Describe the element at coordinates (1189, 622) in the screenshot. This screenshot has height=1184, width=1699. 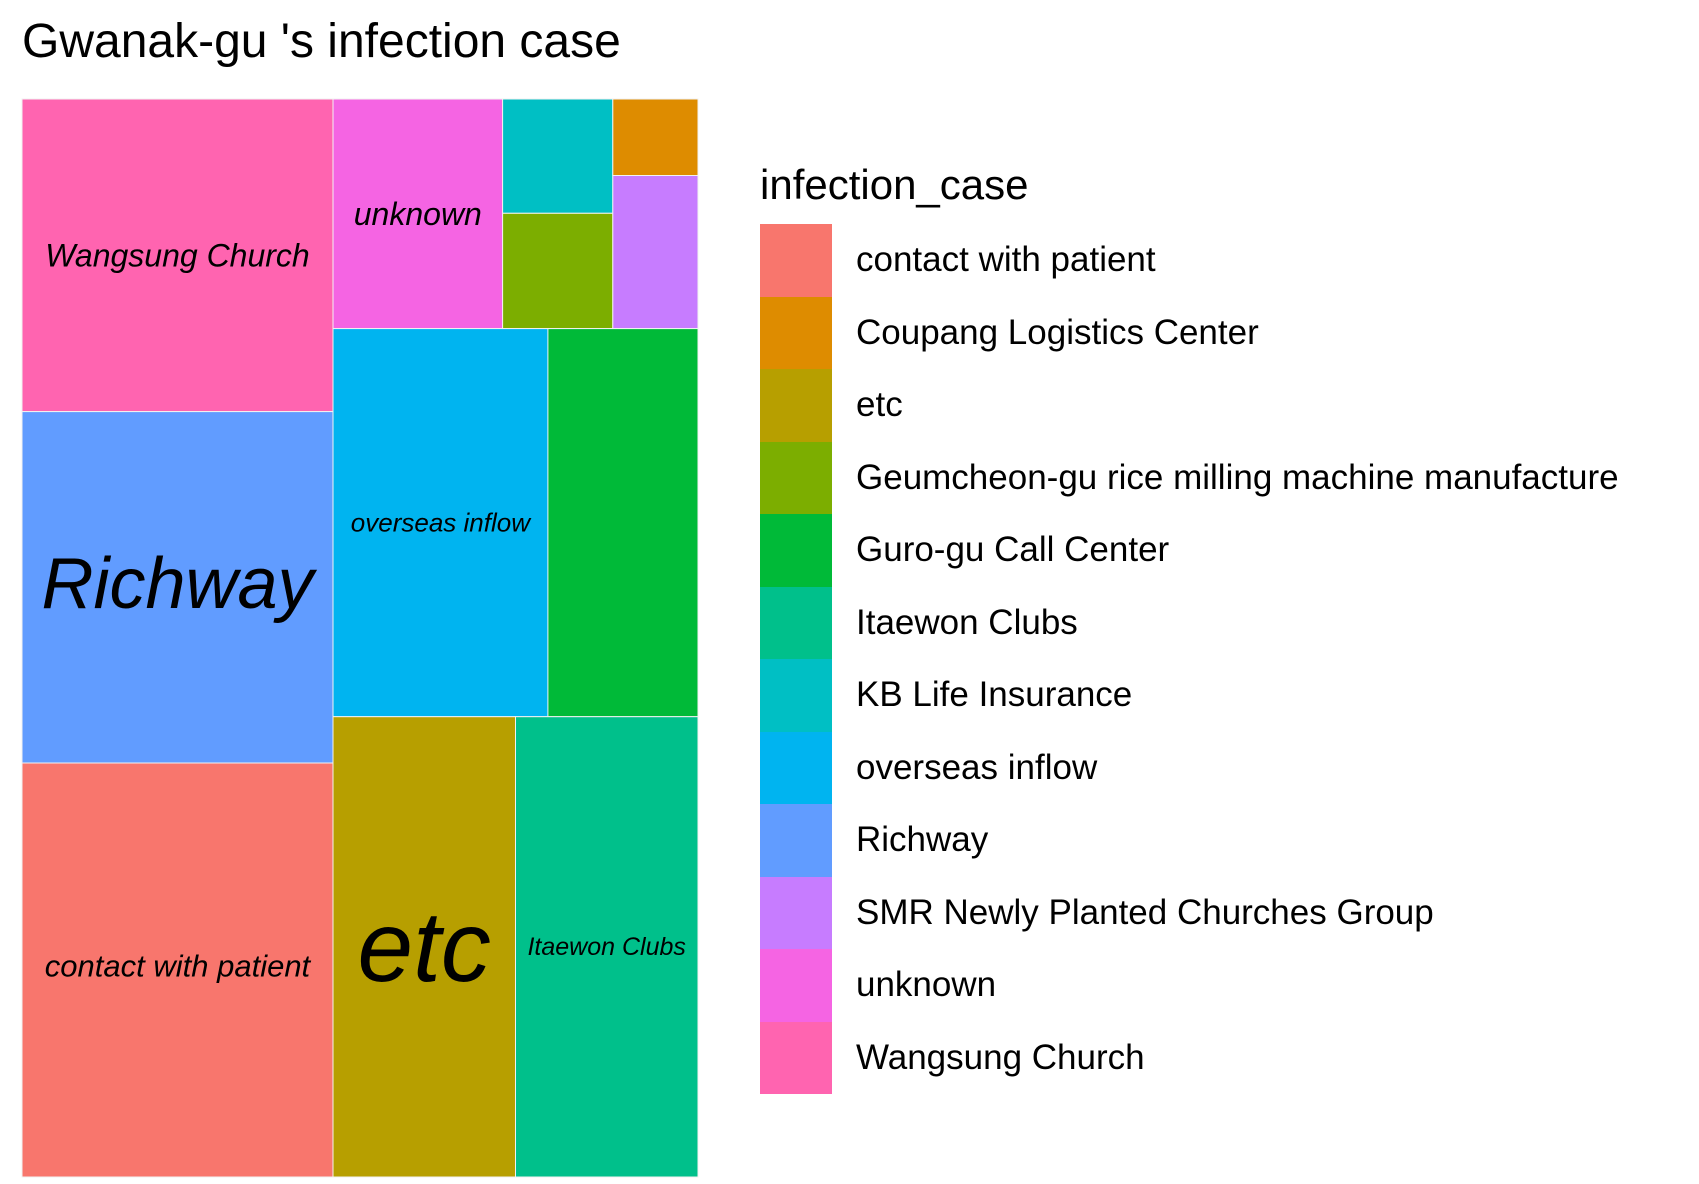
I see `legend-item-itaewon-clubs: Itaewon Clubs` at that location.